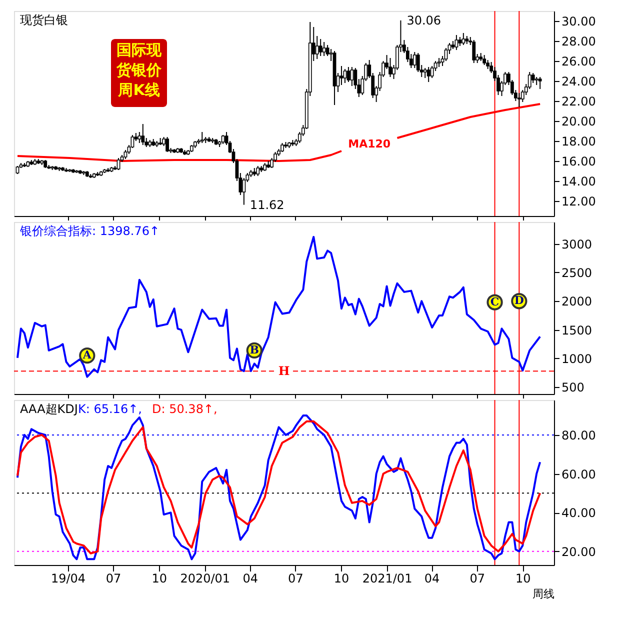  What do you see at coordinates (579, 201) in the screenshot?
I see `y-tick-label: 12.00` at bounding box center [579, 201].